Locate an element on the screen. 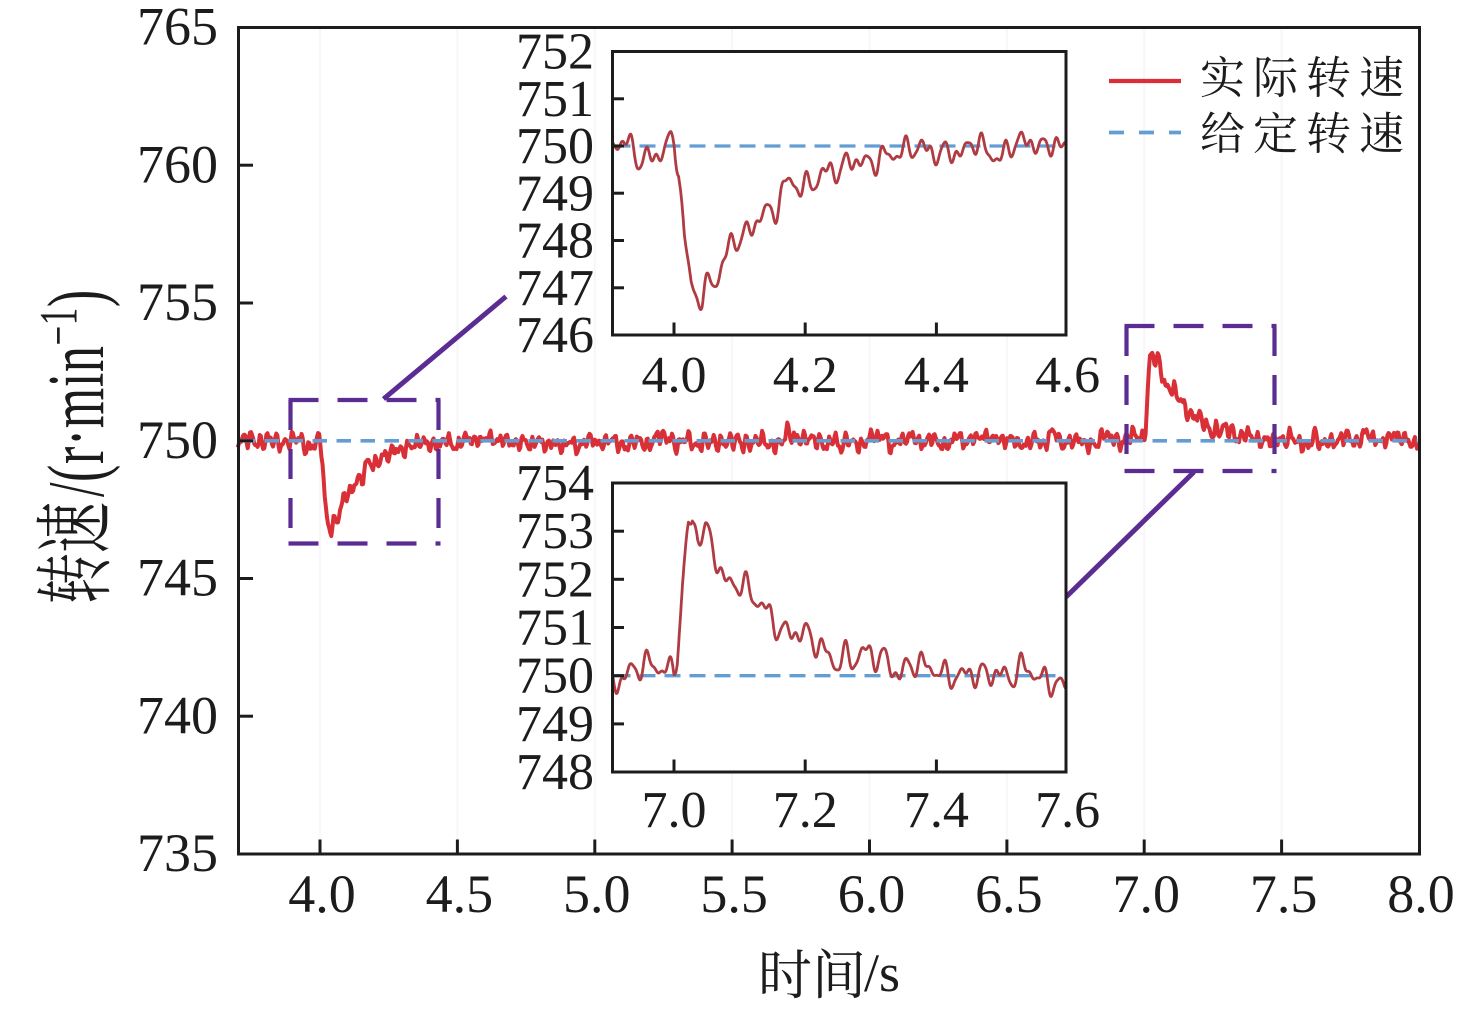 The height and width of the screenshot is (1010, 1476). svg-text: 6.0 is located at coordinates (872, 894).